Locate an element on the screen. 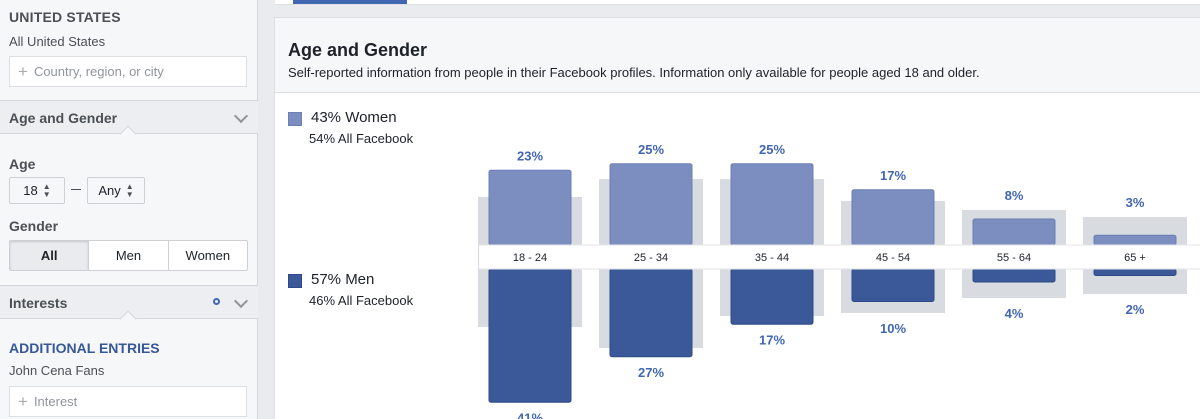  location-title: UNITED STATES is located at coordinates (65, 17).